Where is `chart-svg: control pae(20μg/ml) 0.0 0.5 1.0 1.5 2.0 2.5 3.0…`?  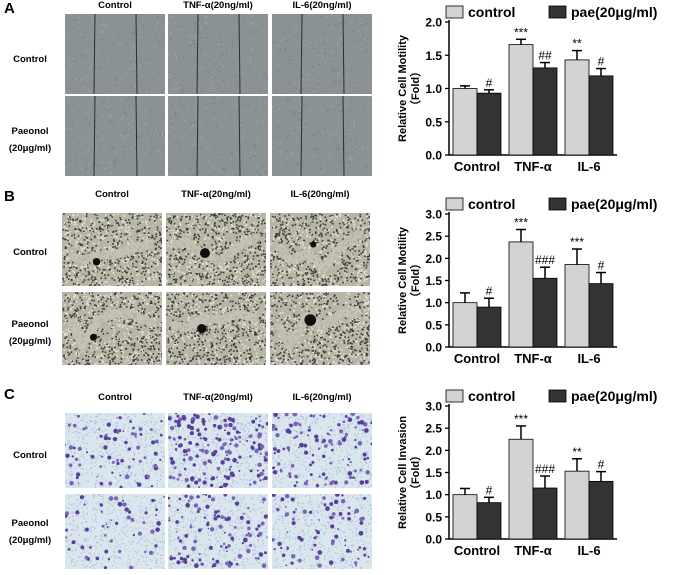 chart-svg: control pae(20μg/ml) 0.0 0.5 1.0 1.5 2.0 2.5 3.0… is located at coordinates (527, 473).